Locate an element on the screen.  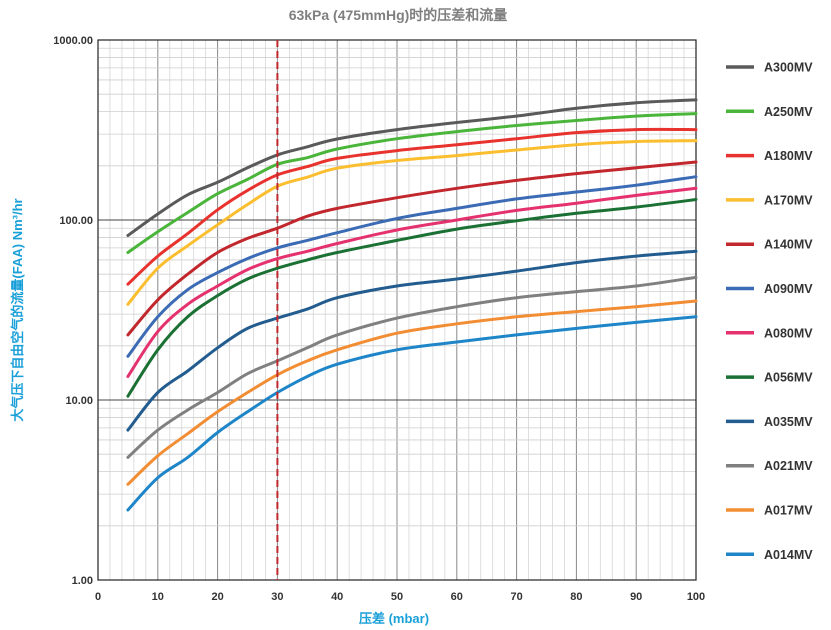
x-tick-label: 10 is located at coordinates (158, 597).